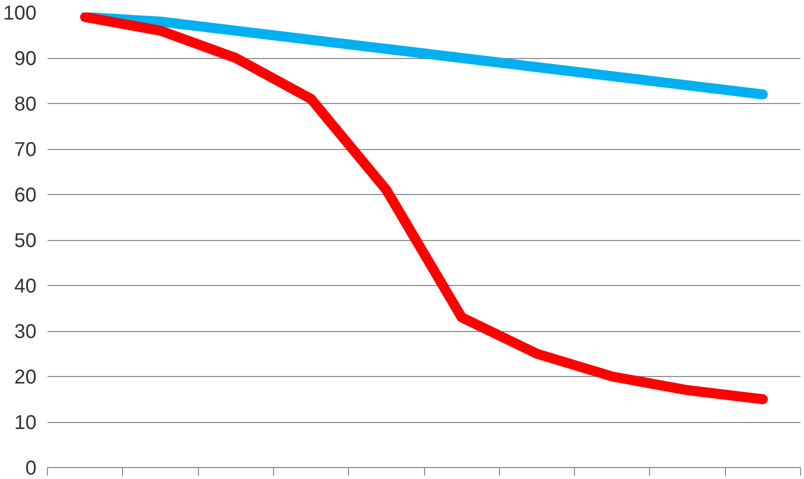 The image size is (804, 479). What do you see at coordinates (25, 241) in the screenshot?
I see `y-tick-label: 50` at bounding box center [25, 241].